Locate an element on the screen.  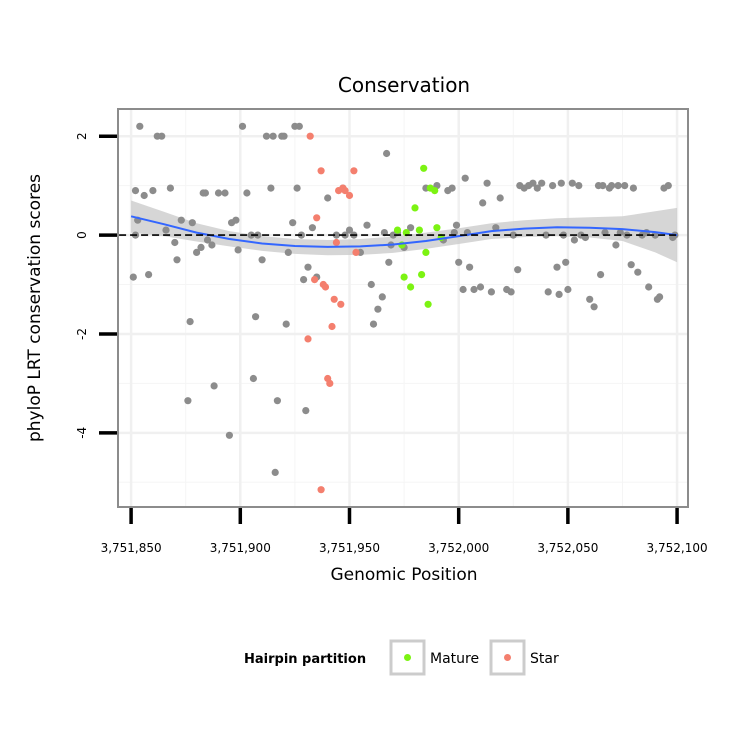
x-tick-label: 3,751,950 is located at coordinates (349, 548).